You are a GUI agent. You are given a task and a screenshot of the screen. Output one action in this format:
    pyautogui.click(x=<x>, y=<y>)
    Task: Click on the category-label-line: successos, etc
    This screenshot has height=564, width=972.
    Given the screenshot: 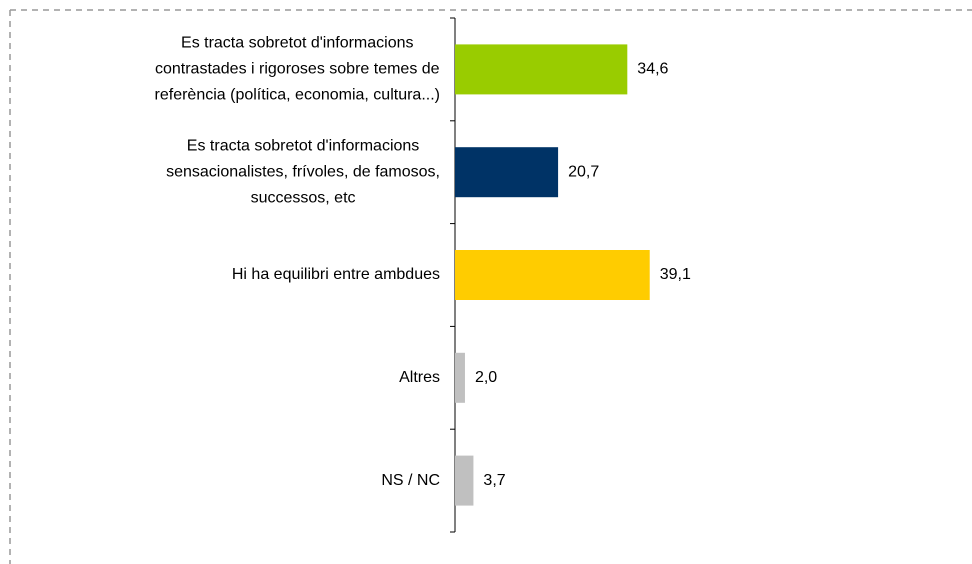 What is the action you would take?
    pyautogui.click(x=303, y=197)
    